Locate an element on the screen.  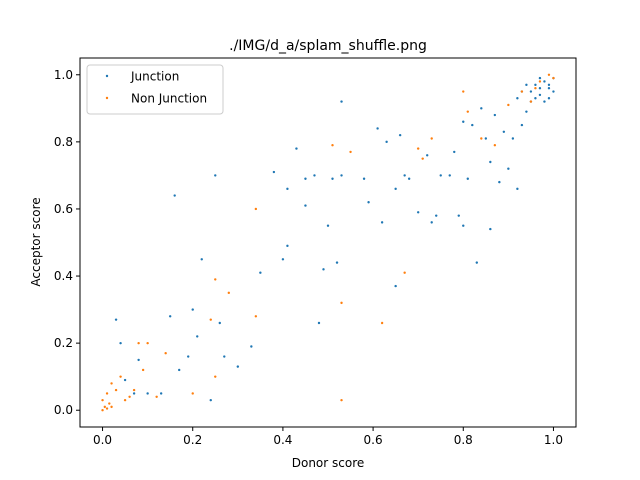
y-tick-label: 0.2 is located at coordinates (63, 343).